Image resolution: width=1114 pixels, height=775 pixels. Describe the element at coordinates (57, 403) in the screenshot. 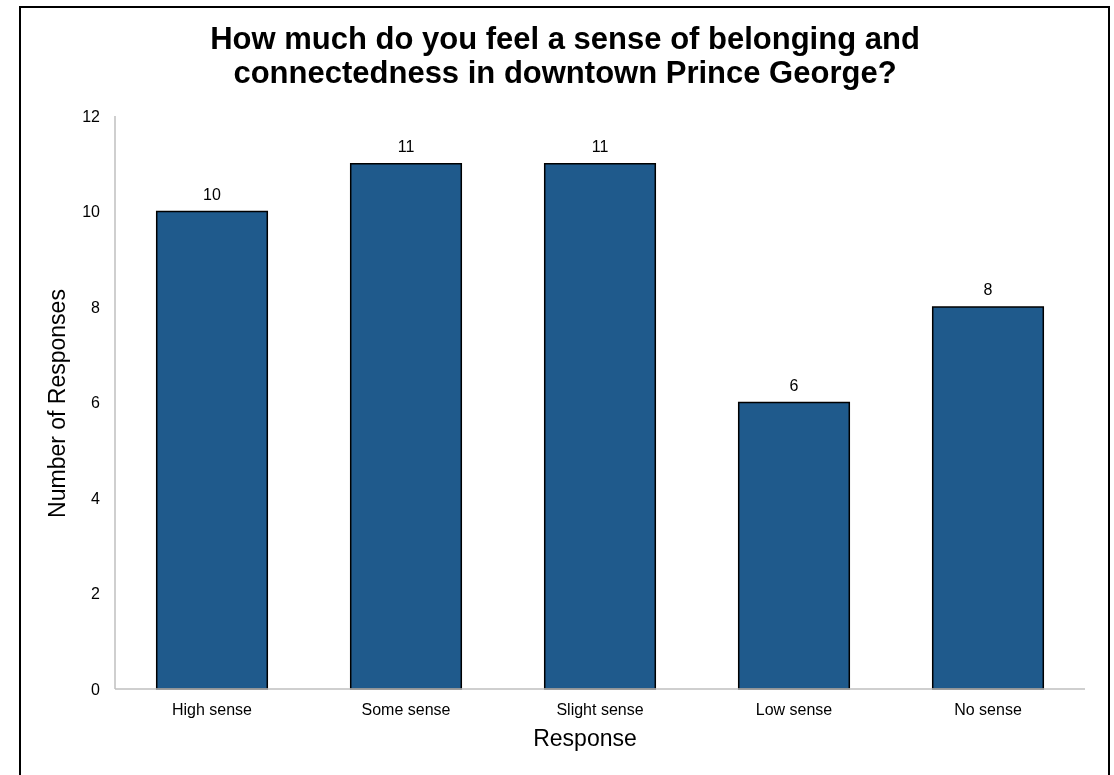

I see `y-axis-title: Number of Responses` at that location.